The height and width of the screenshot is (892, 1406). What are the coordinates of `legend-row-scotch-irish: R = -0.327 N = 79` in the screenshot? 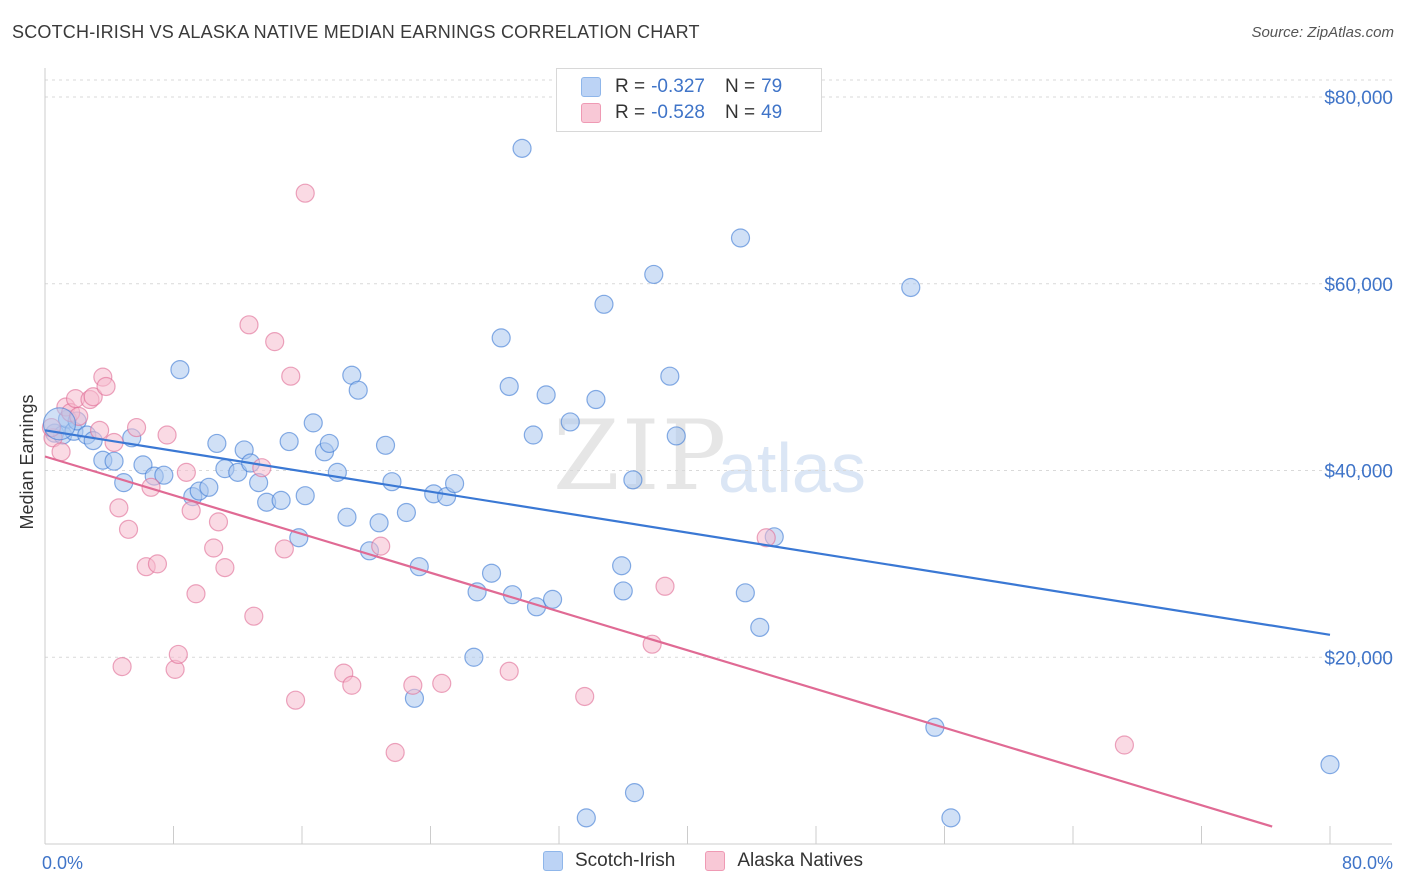 It's located at (681, 87).